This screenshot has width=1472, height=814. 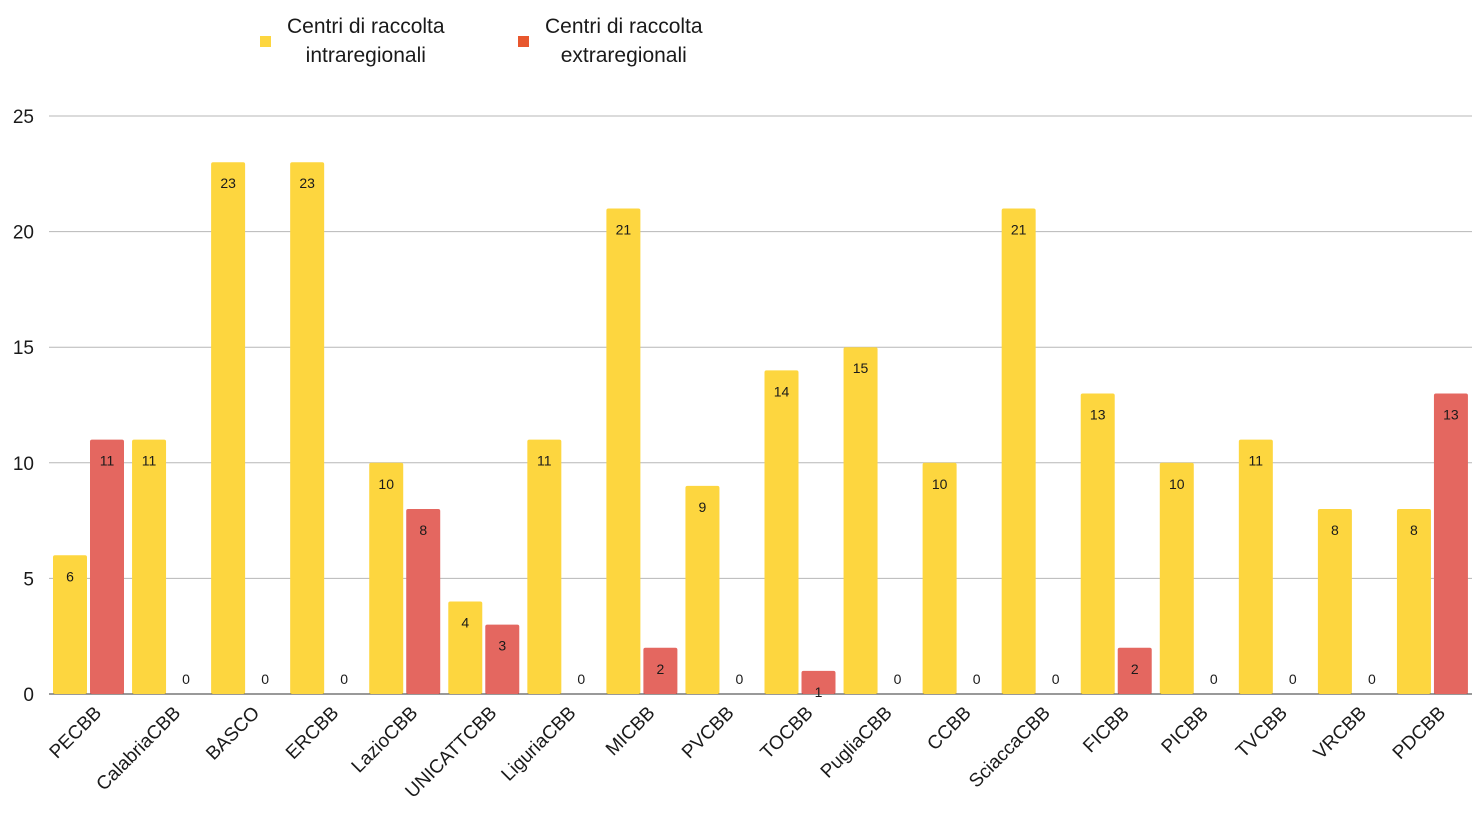 I want to click on x-tick-label: SciaccaCBB, so click(x=1010, y=748).